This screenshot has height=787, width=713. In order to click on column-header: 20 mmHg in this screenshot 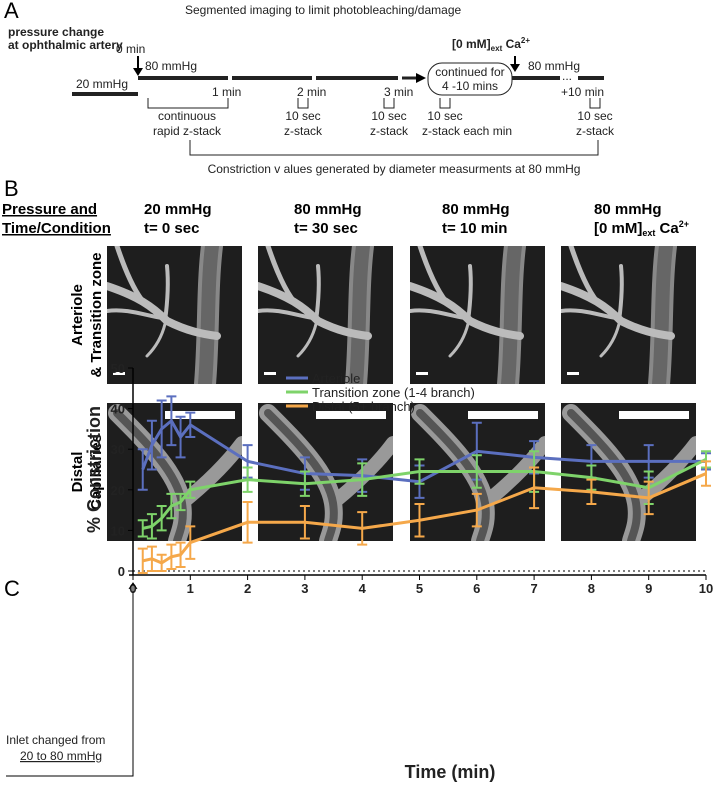, I will do `click(178, 209)`.